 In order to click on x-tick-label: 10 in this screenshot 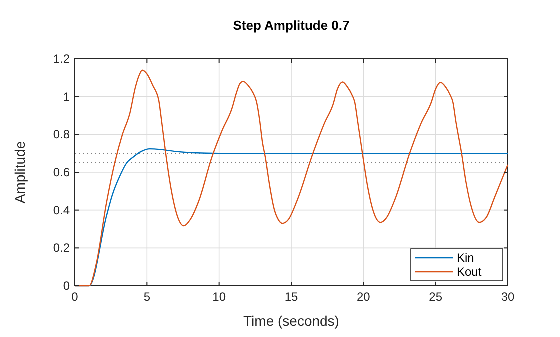, I will do `click(219, 297)`.